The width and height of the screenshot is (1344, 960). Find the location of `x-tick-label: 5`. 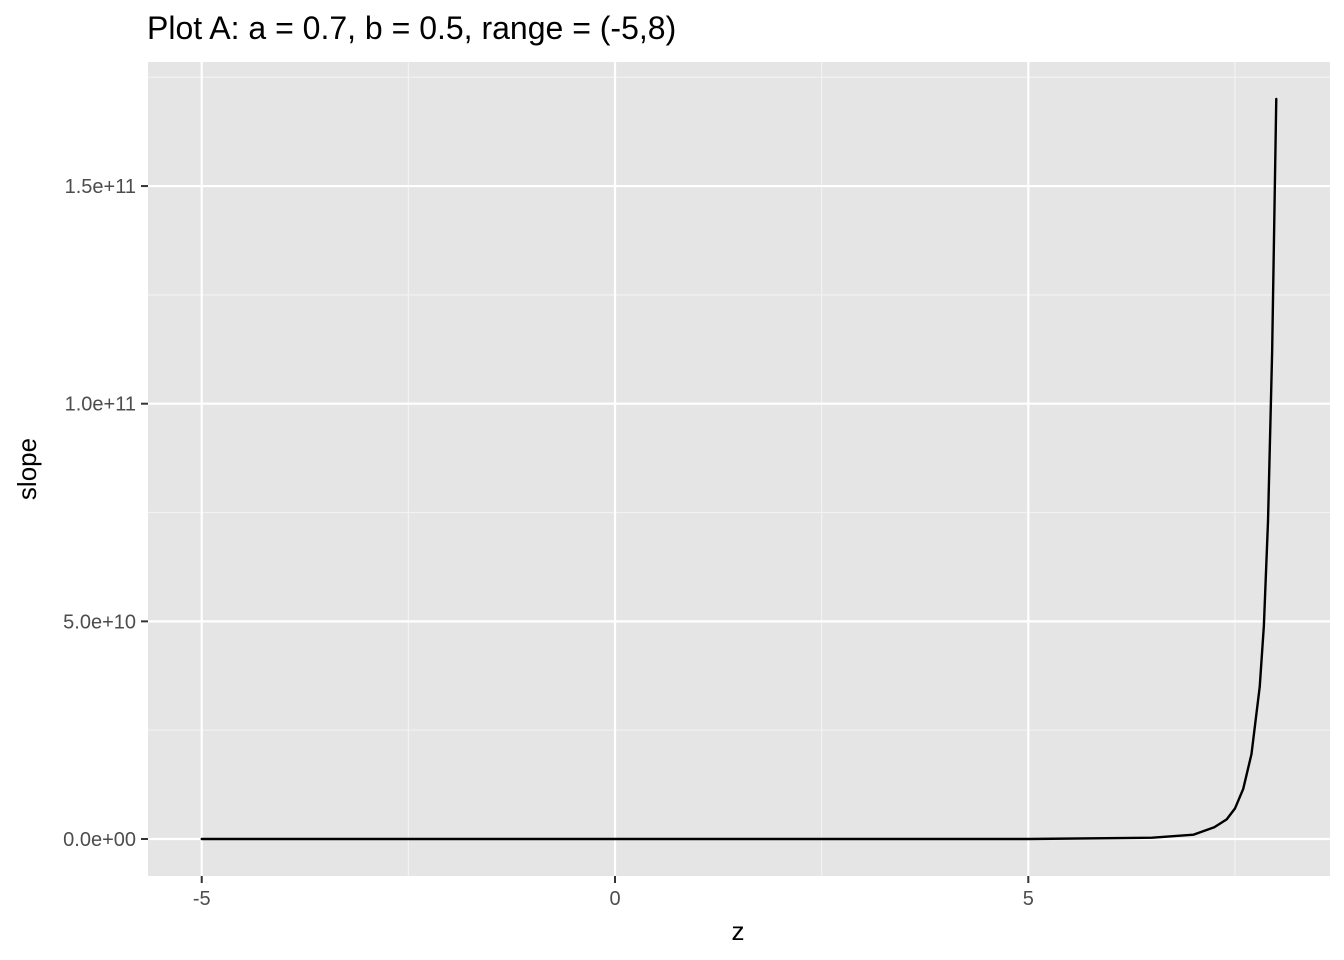

x-tick-label: 5 is located at coordinates (1028, 899).